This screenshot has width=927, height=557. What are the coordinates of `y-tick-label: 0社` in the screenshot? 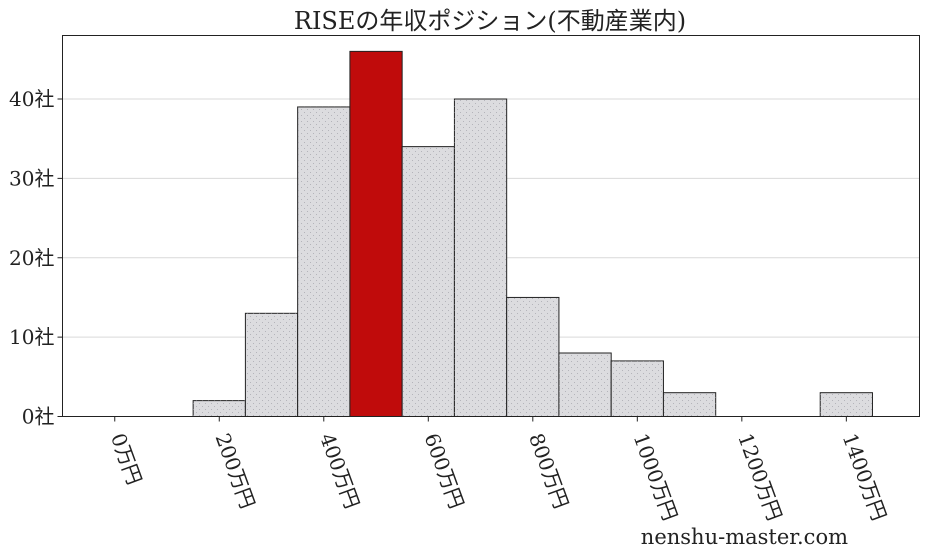 It's located at (38, 417).